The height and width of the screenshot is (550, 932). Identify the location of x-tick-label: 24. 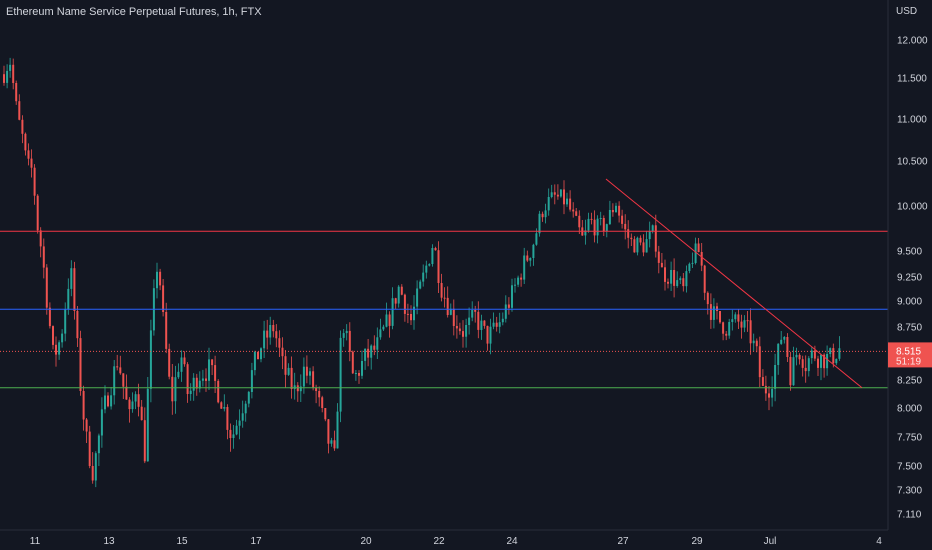
(512, 541).